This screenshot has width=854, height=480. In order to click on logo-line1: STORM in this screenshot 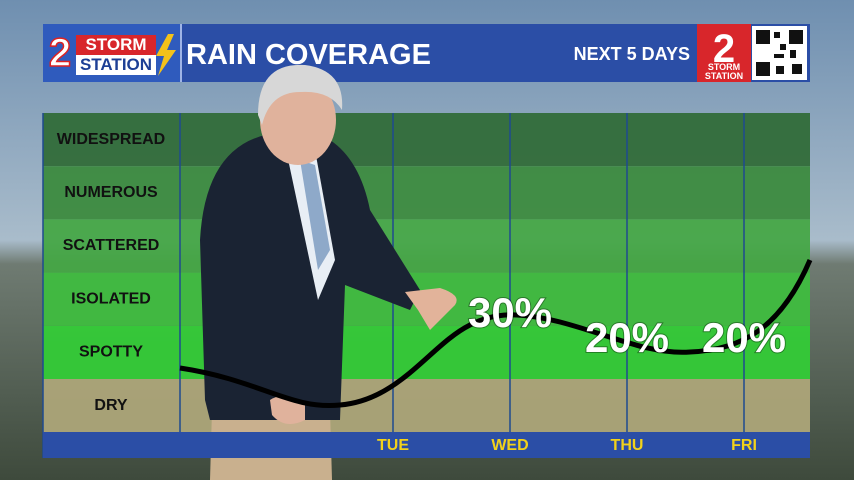, I will do `click(115, 44)`.